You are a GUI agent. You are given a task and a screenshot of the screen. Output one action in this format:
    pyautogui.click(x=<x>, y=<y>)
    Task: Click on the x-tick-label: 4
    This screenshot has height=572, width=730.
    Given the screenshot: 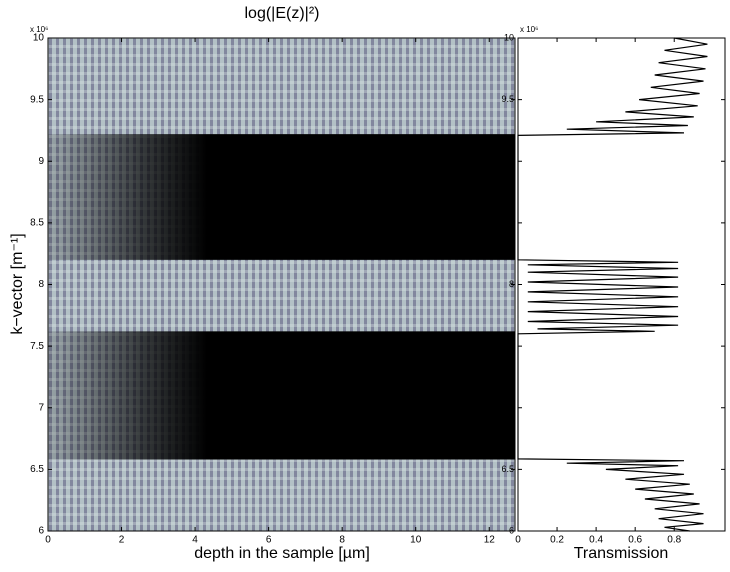 What is the action you would take?
    pyautogui.click(x=195, y=540)
    